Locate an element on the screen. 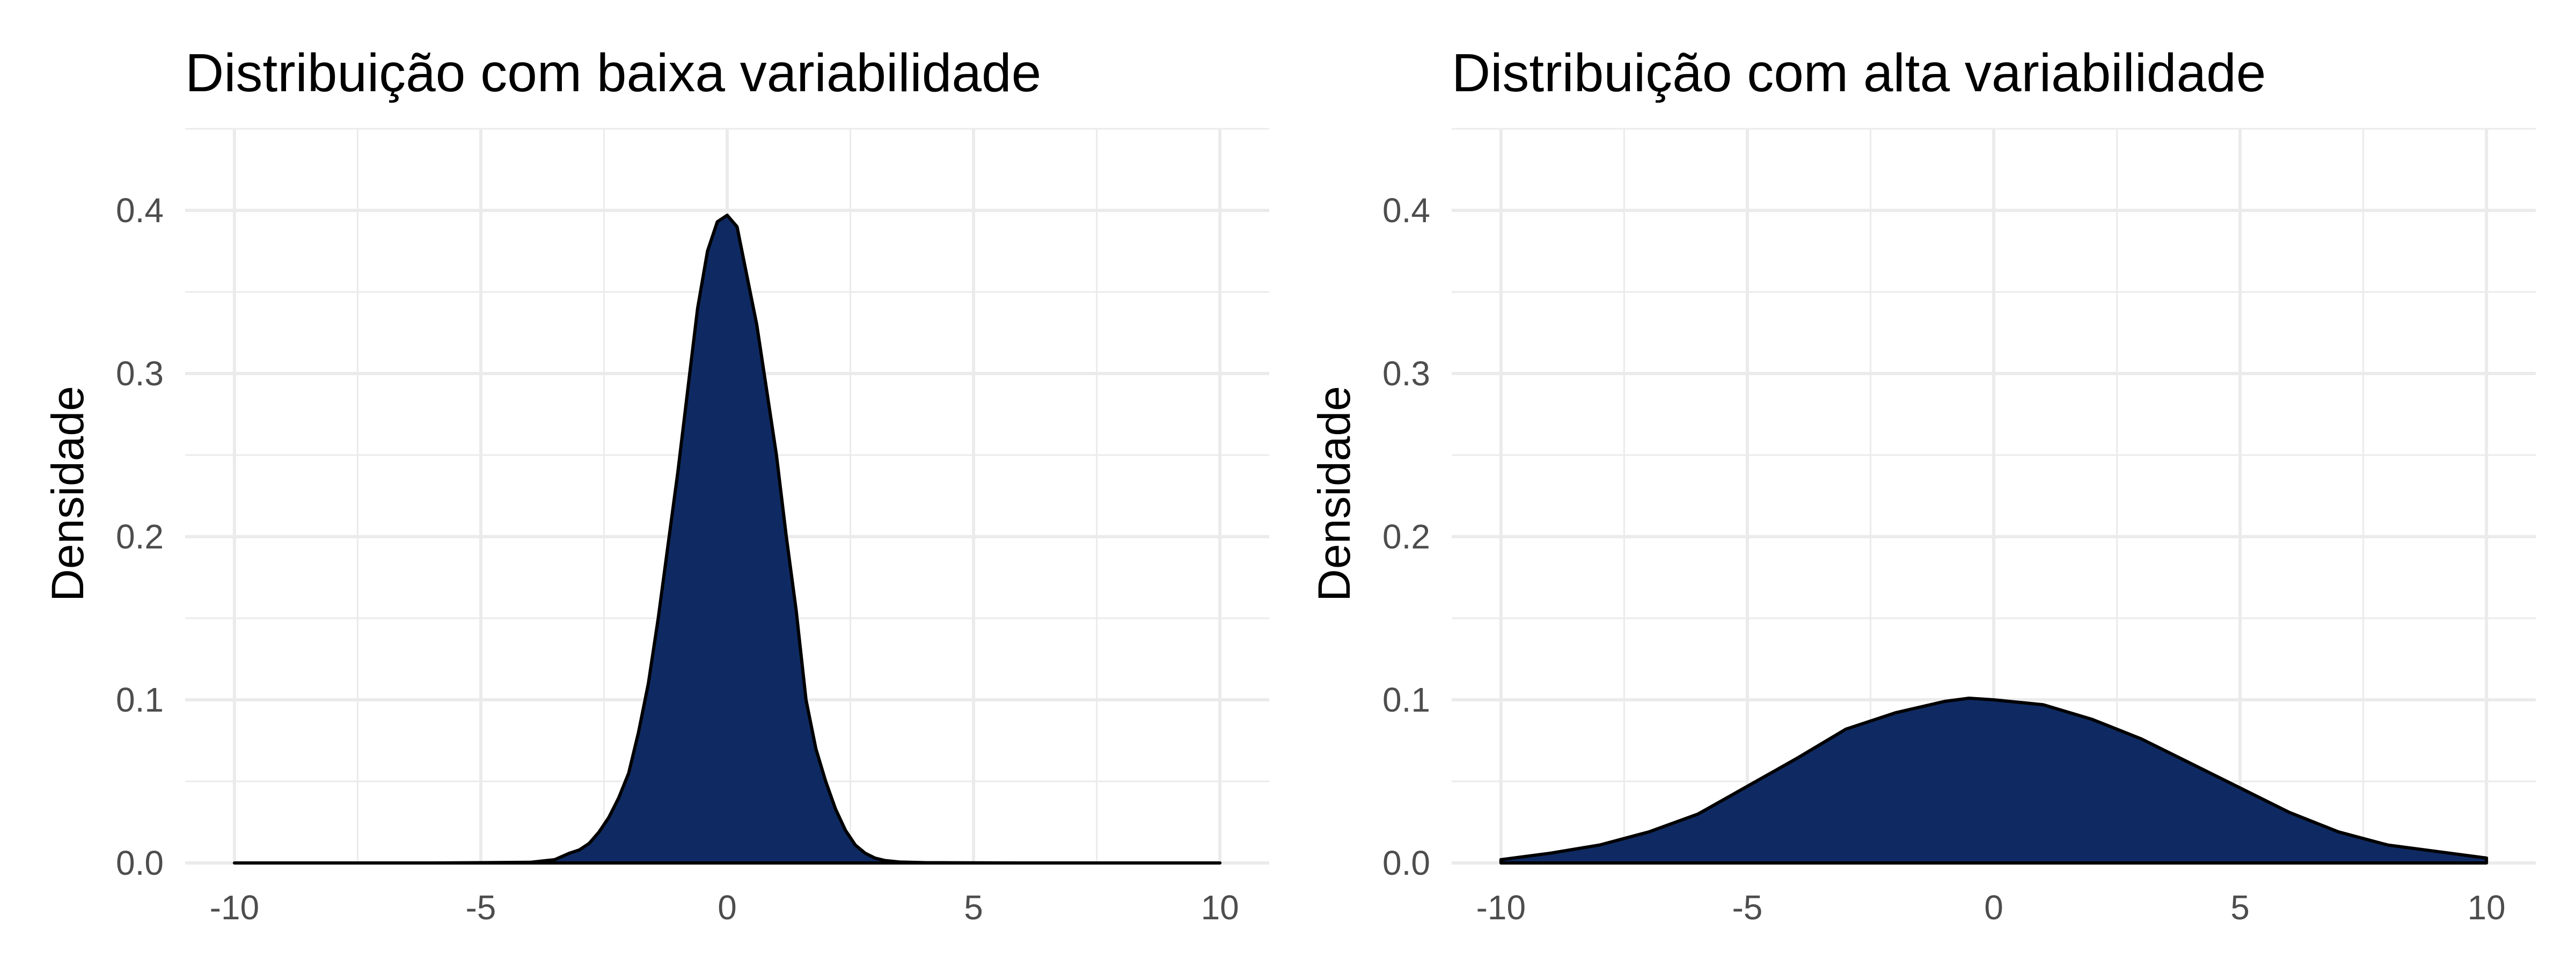 The height and width of the screenshot is (966, 2576). chart-title: Distribuição com alta variabilidade is located at coordinates (1859, 73).